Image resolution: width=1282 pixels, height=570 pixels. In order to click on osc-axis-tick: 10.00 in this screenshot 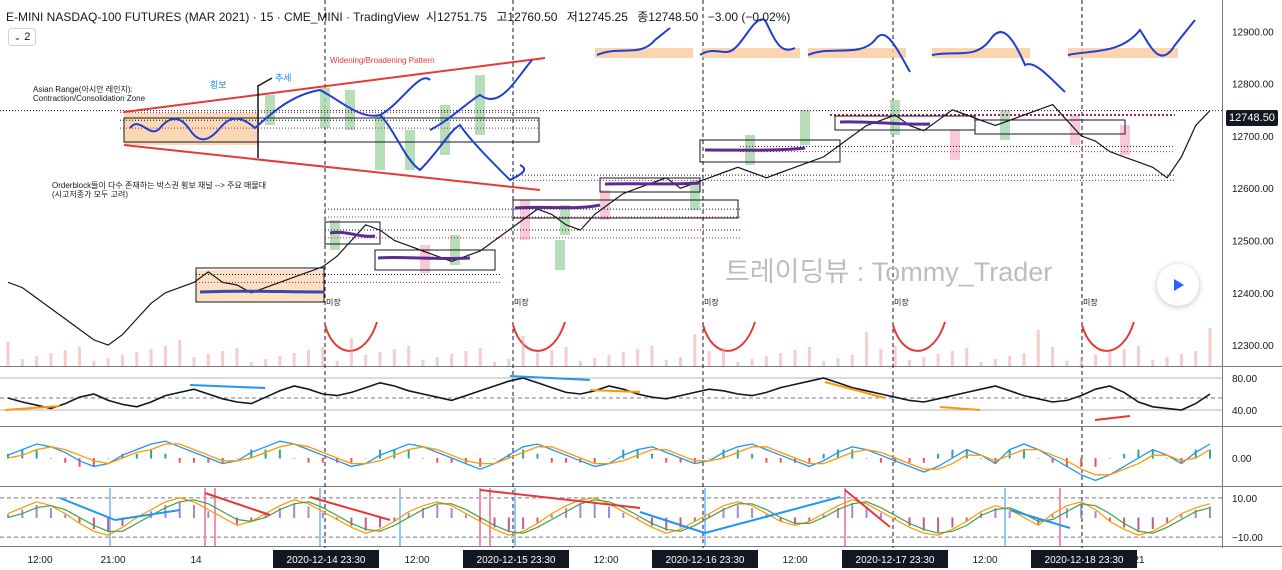, I will do `click(1244, 499)`.